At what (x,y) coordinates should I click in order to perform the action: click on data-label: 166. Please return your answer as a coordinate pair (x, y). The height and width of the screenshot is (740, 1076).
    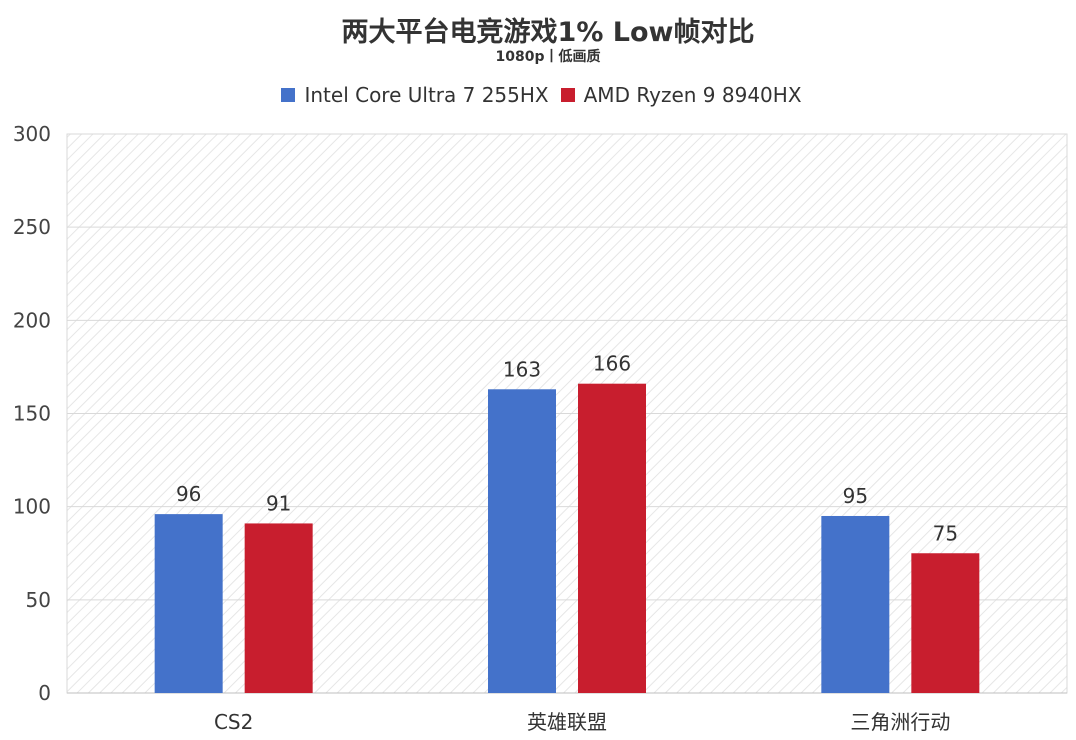
    Looking at the image, I should click on (612, 364).